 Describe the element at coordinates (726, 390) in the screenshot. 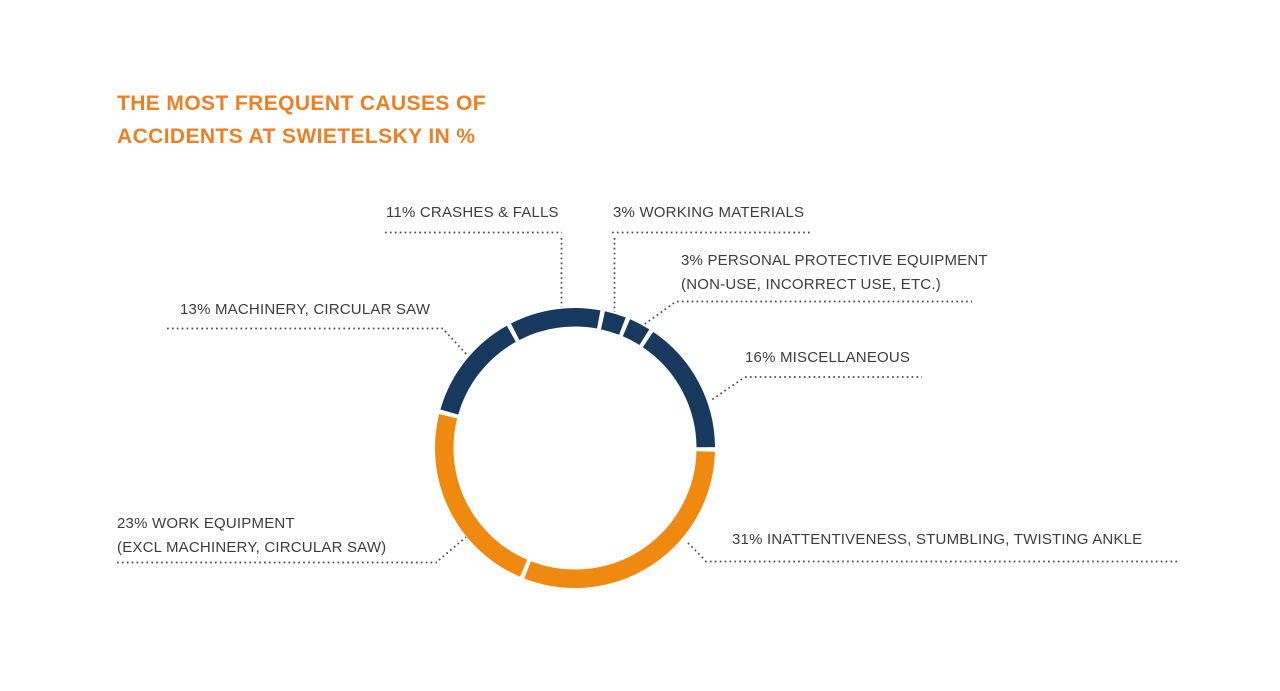

I see `dotted-leader-miscellaneous` at that location.